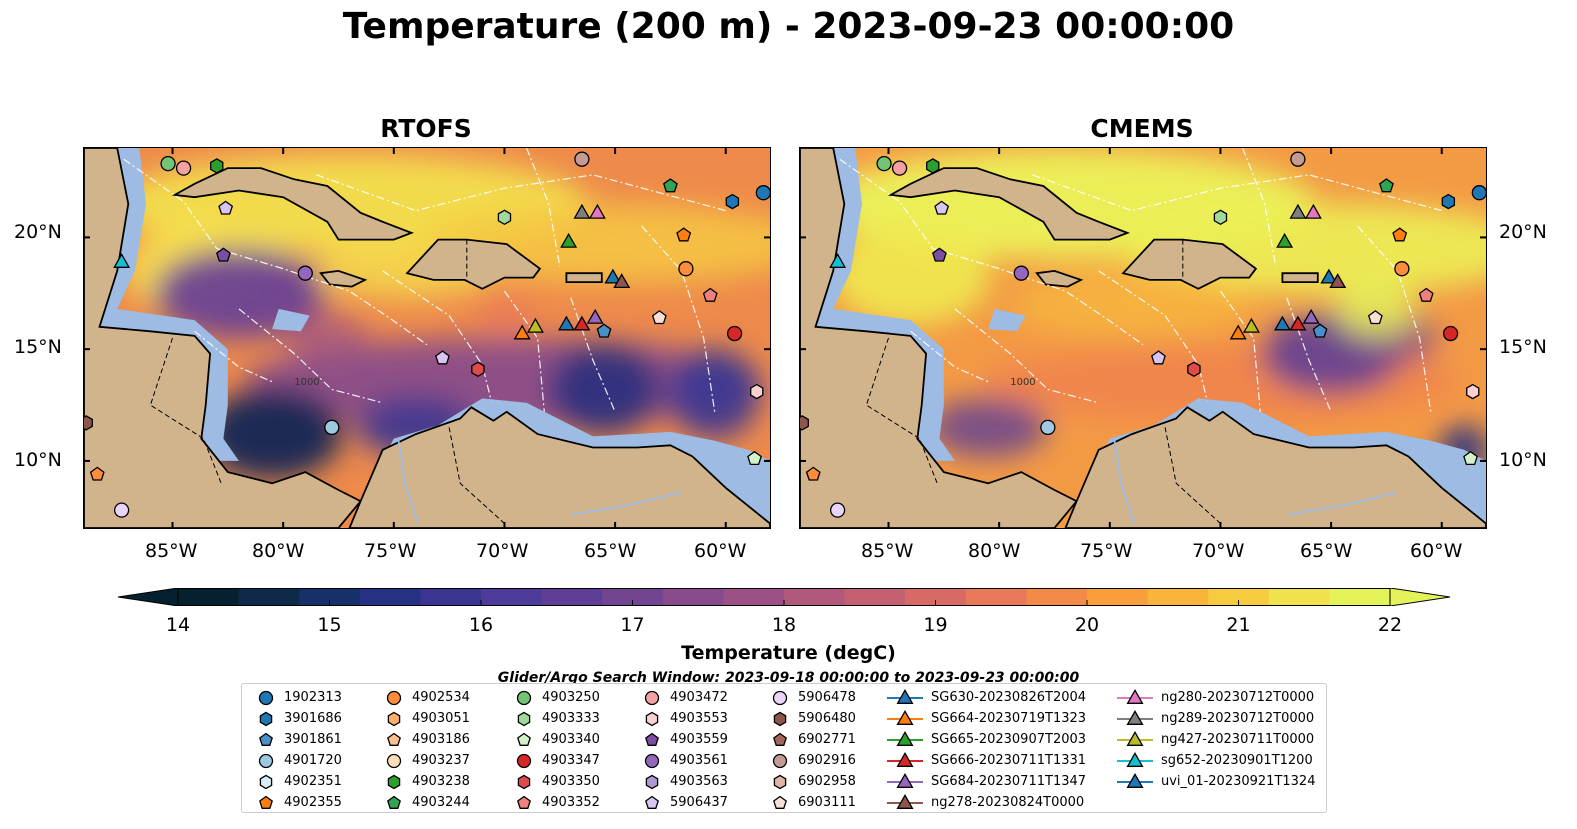 The image size is (1577, 829). I want to click on colorbar-tick-label: 21, so click(1238, 625).